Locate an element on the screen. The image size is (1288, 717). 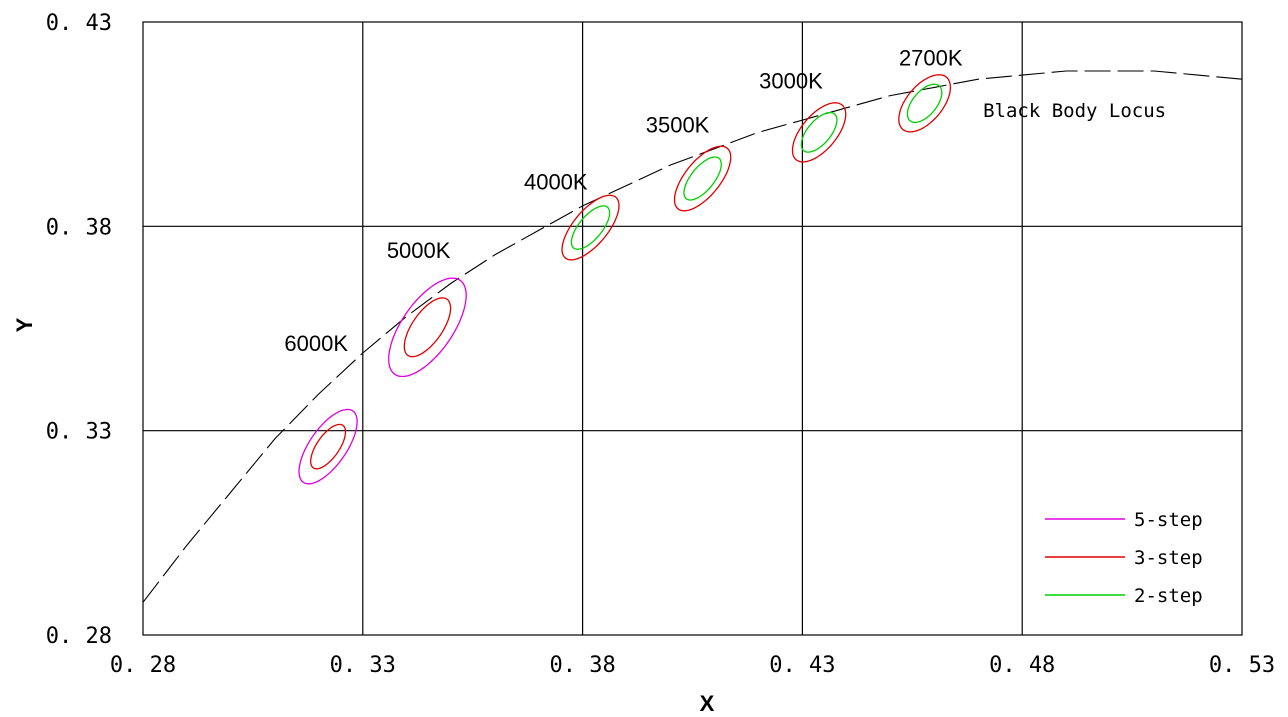
legend-label-5-step: 5-step is located at coordinates (1168, 520).